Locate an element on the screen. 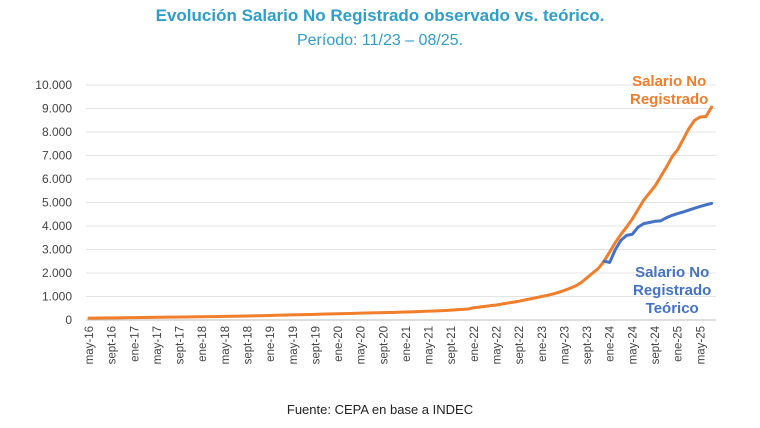 The height and width of the screenshot is (428, 760). x-tick-label: may-16 is located at coordinates (90, 345).